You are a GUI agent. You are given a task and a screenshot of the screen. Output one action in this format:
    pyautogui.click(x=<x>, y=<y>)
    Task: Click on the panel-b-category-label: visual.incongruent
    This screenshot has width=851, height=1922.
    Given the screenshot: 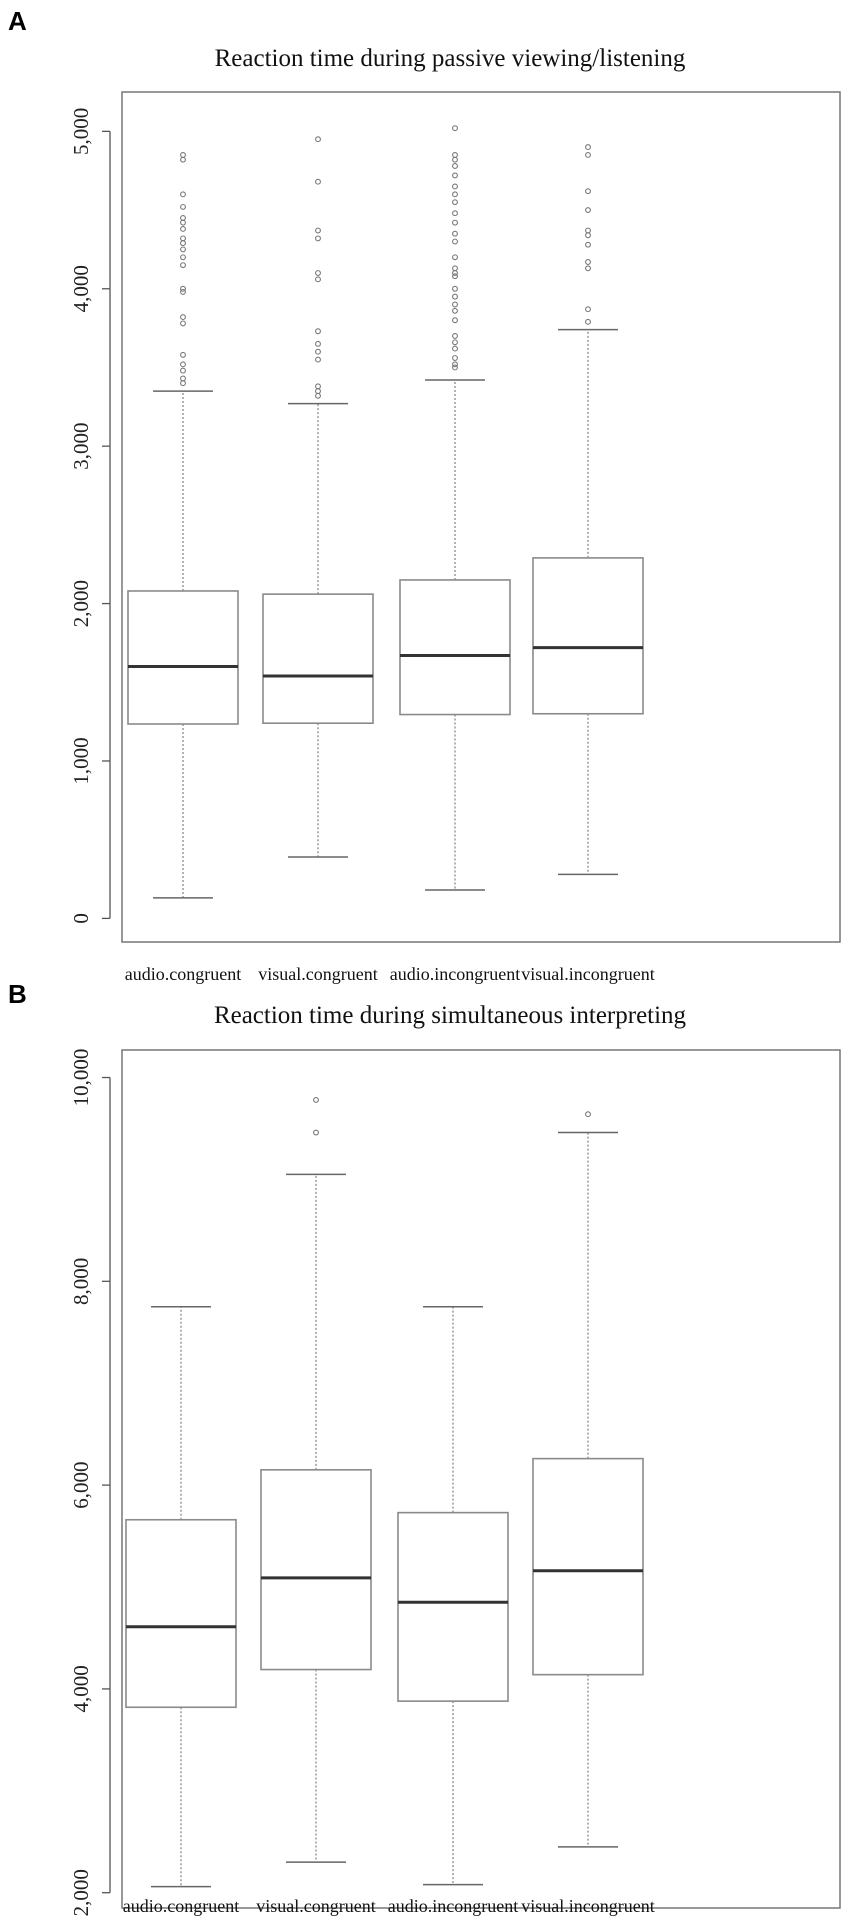 What is the action you would take?
    pyautogui.click(x=587, y=1906)
    